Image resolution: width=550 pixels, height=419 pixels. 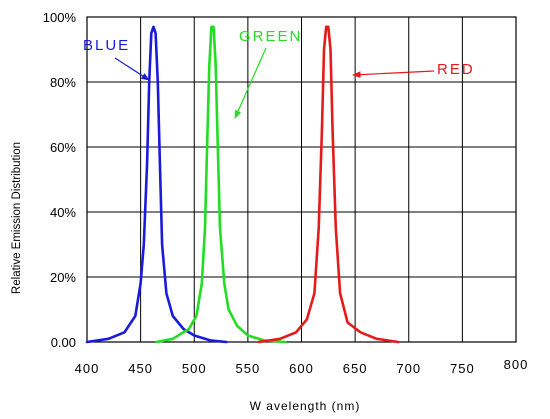 I want to click on x-tick-label: 700, so click(x=408, y=368).